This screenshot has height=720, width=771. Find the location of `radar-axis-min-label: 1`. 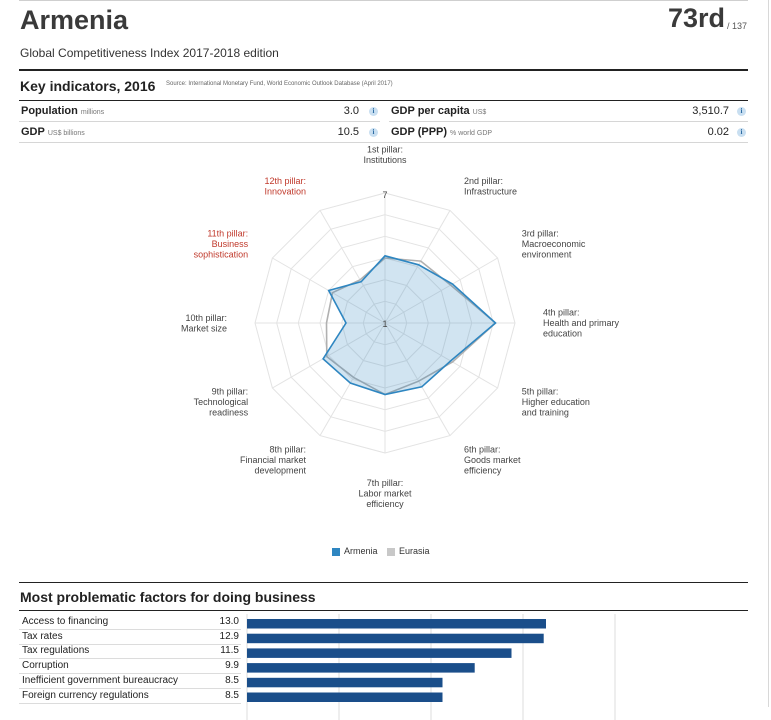

radar-axis-min-label: 1 is located at coordinates (384, 324).